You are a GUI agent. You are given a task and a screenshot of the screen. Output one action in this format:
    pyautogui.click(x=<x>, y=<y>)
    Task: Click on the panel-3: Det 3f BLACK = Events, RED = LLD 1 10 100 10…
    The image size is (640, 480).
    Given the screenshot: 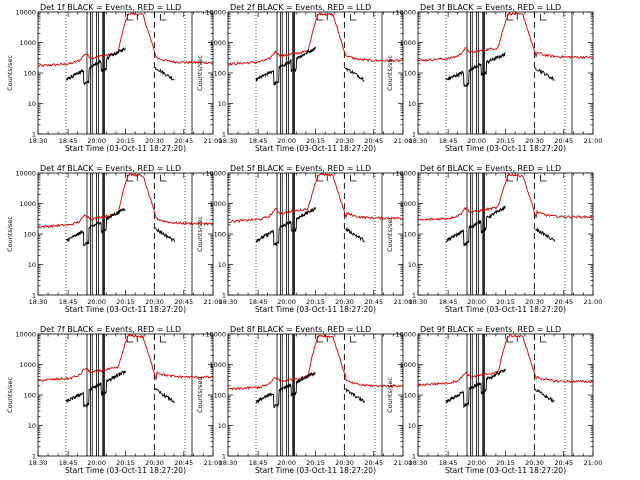 What is the action you would take?
    pyautogui.click(x=494, y=78)
    